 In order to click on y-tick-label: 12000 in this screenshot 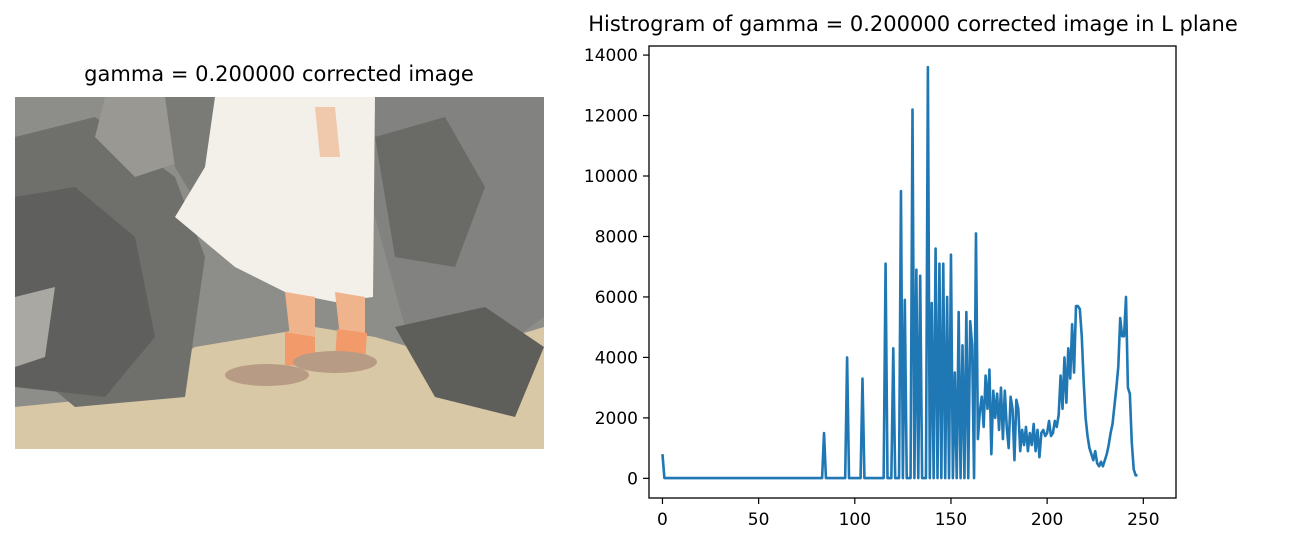, I will do `click(611, 117)`.